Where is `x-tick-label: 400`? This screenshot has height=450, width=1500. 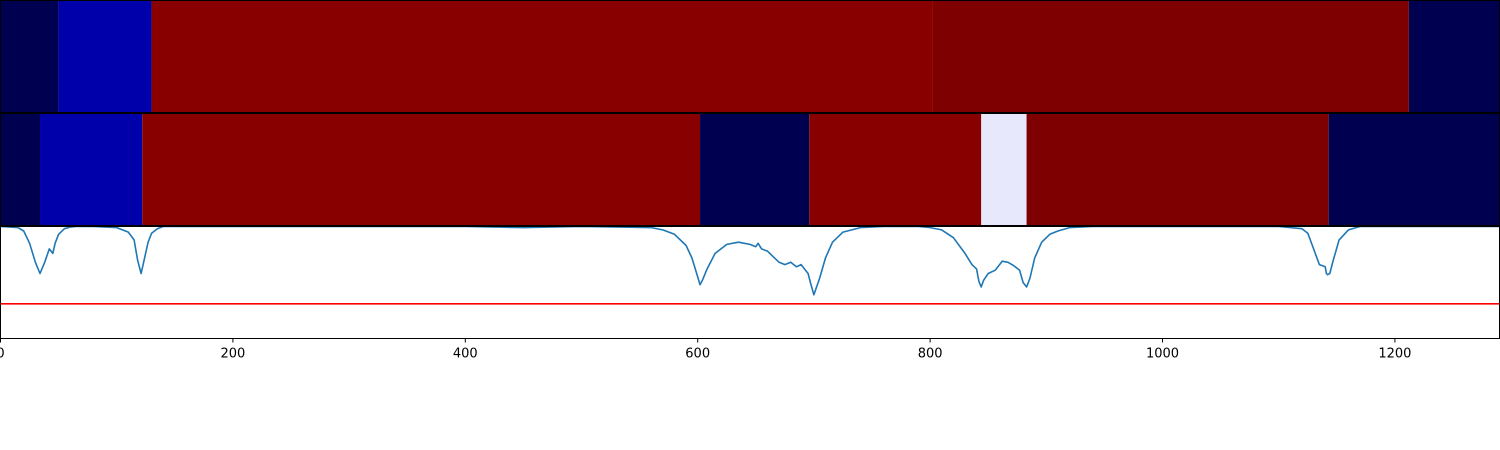 x-tick-label: 400 is located at coordinates (465, 354).